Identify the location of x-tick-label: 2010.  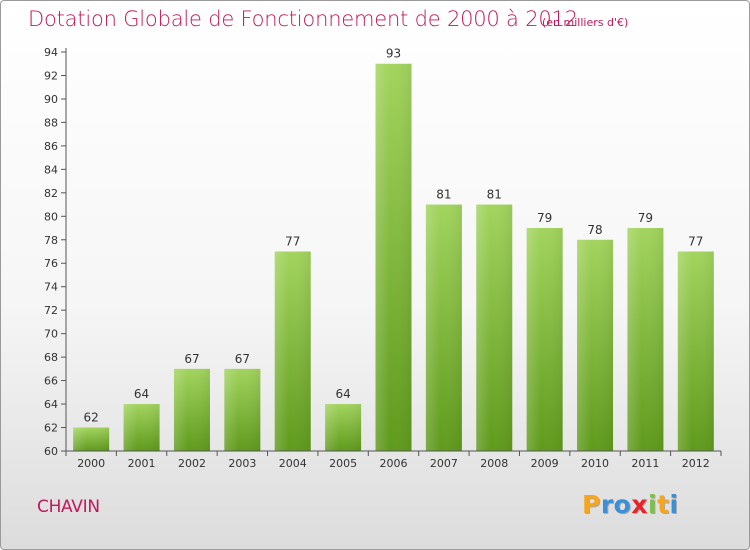
(595, 463).